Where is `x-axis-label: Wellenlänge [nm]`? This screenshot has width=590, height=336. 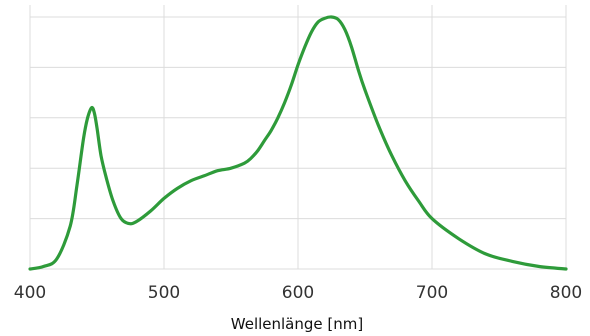 x-axis-label: Wellenlänge [nm] is located at coordinates (297, 324).